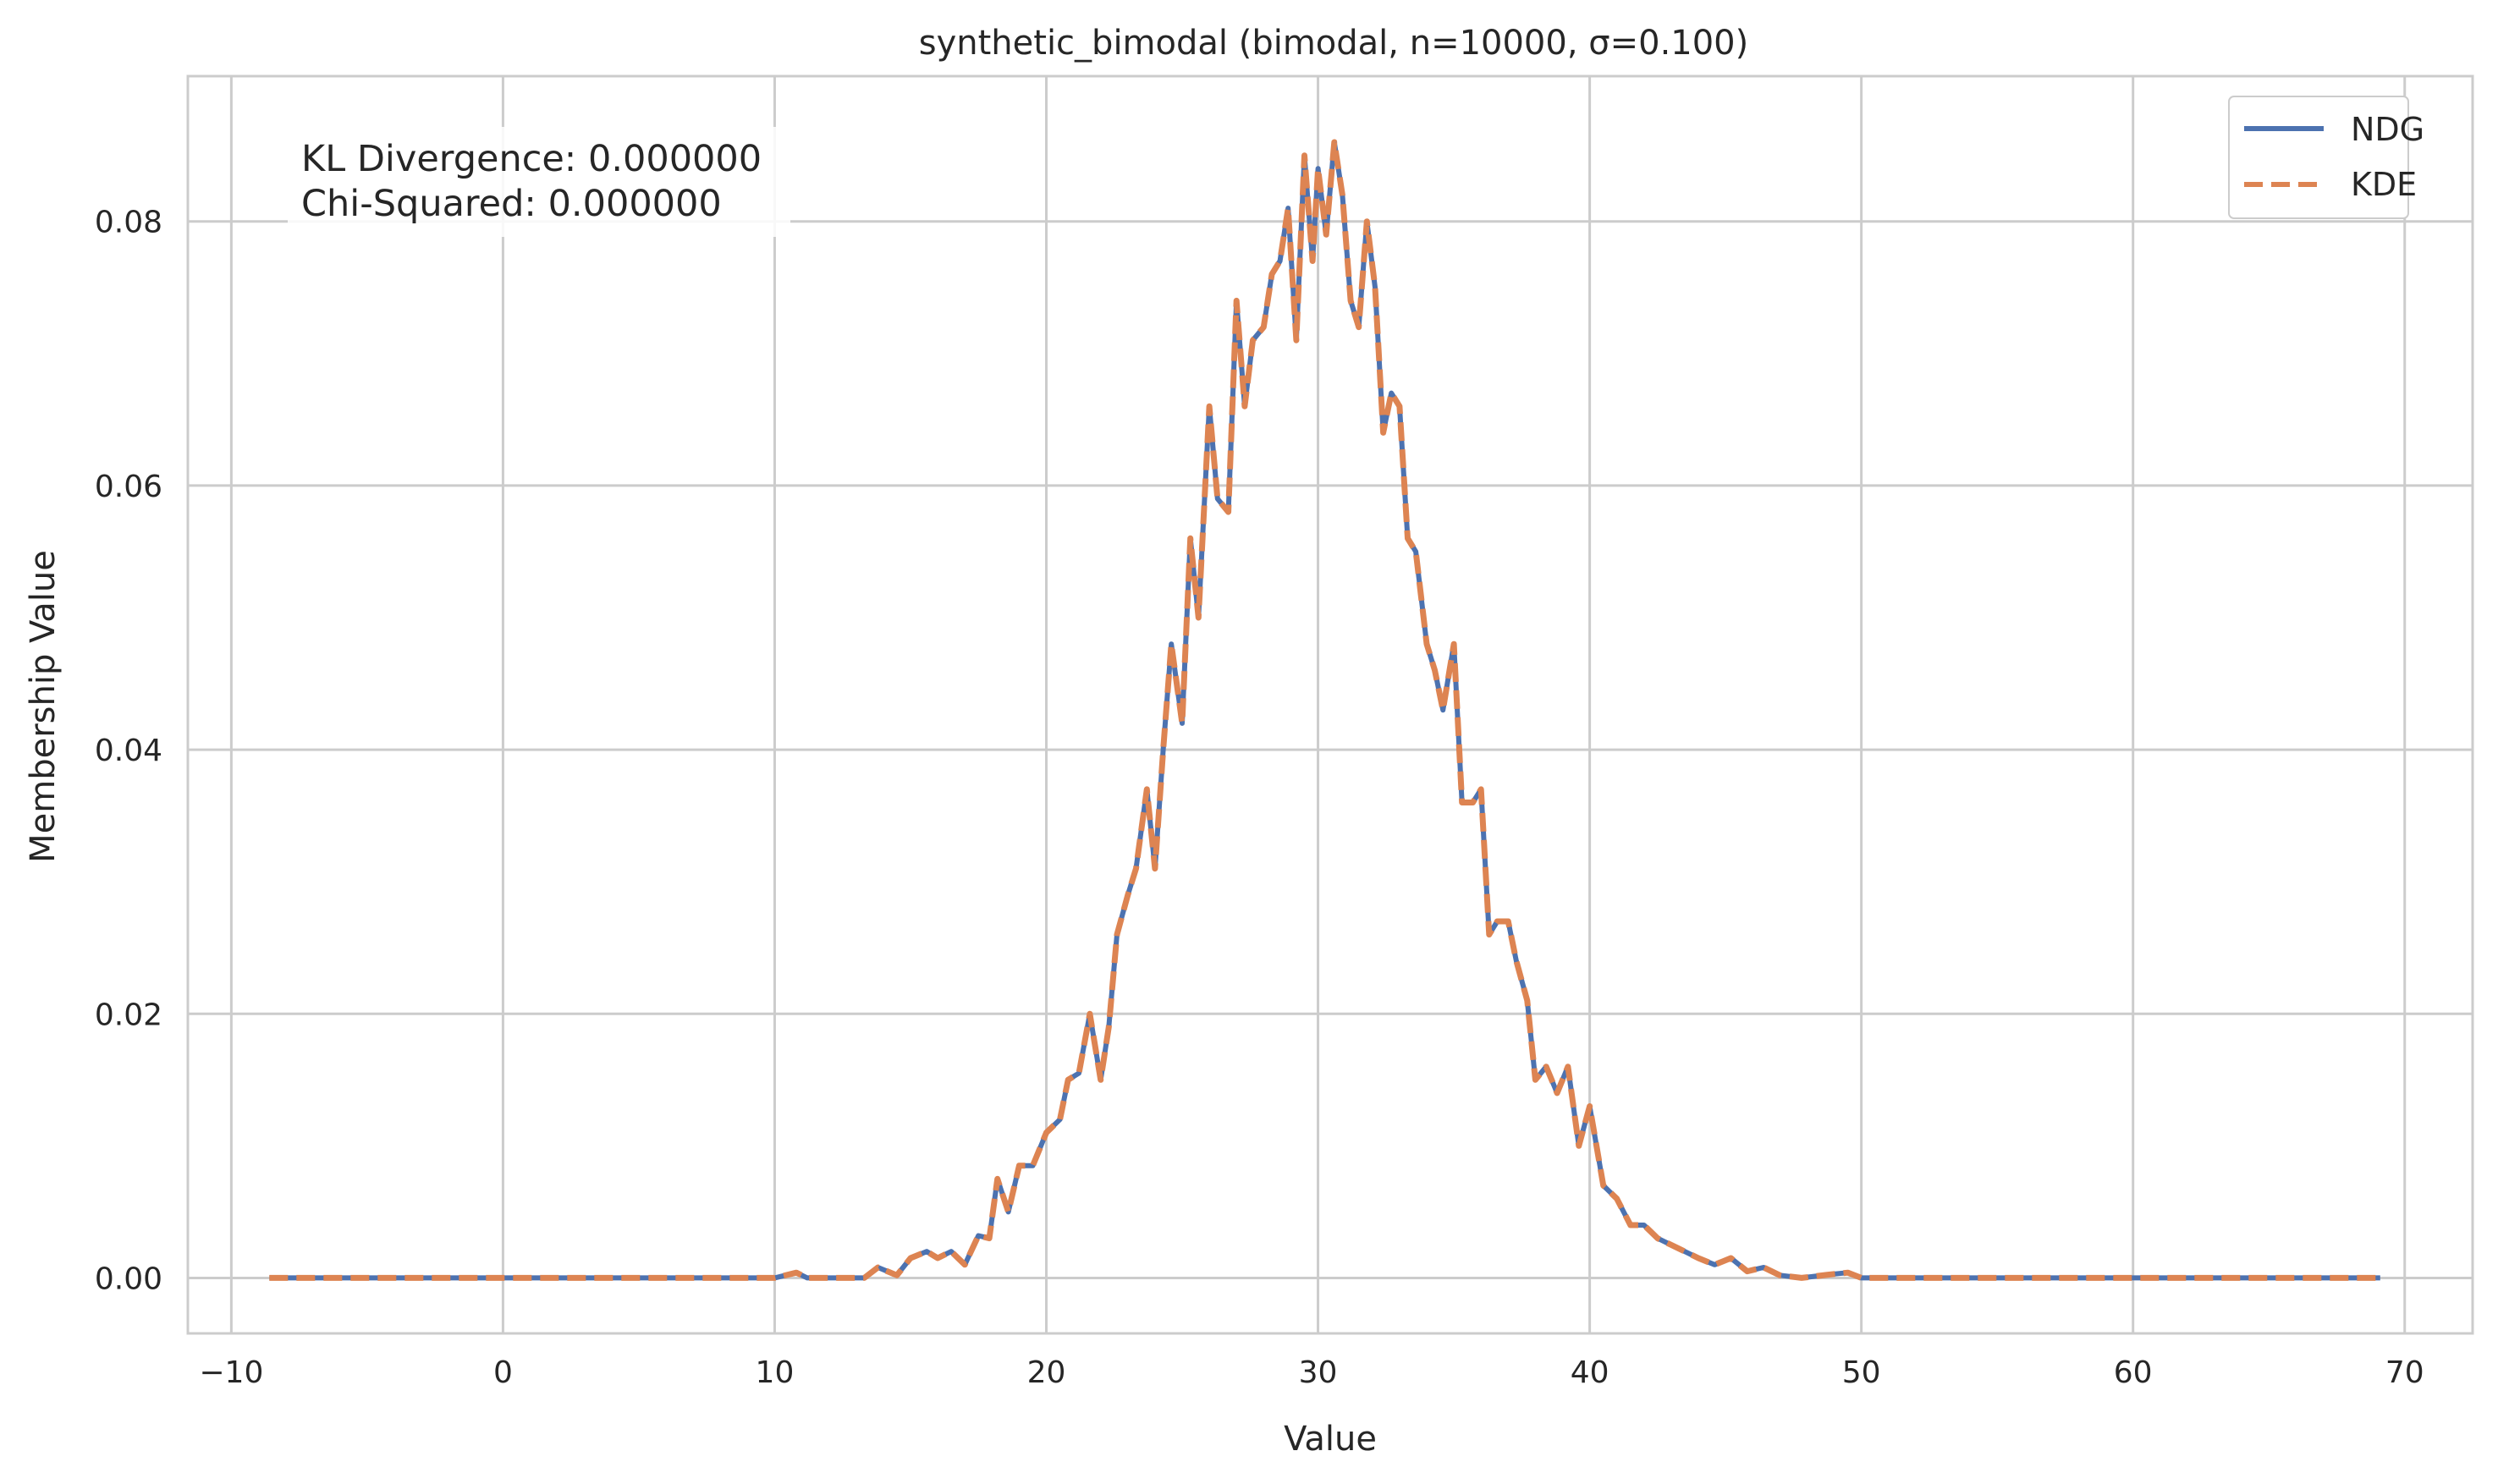  Describe the element at coordinates (2326, 157) in the screenshot. I see `legend: NDG KDE` at that location.